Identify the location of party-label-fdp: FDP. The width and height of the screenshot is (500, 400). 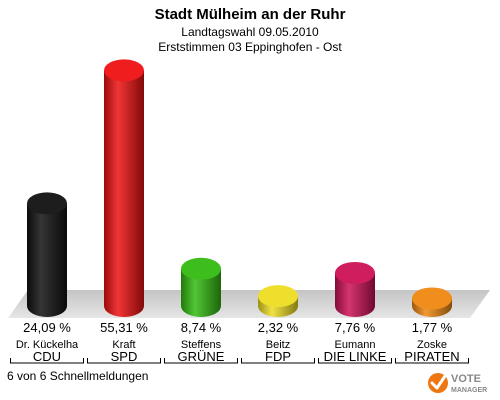
(278, 356).